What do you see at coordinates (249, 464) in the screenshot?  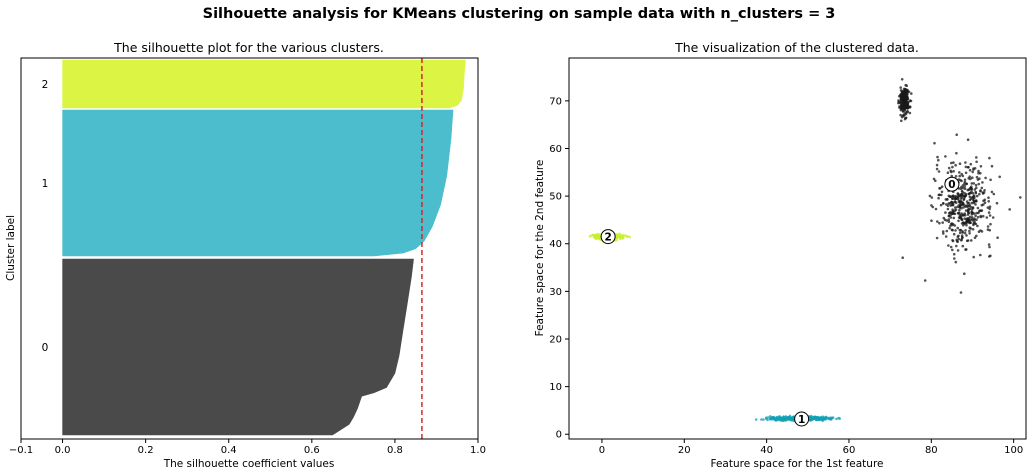 I see `silhouette-x-axis-label: The silhouette coefficient values` at bounding box center [249, 464].